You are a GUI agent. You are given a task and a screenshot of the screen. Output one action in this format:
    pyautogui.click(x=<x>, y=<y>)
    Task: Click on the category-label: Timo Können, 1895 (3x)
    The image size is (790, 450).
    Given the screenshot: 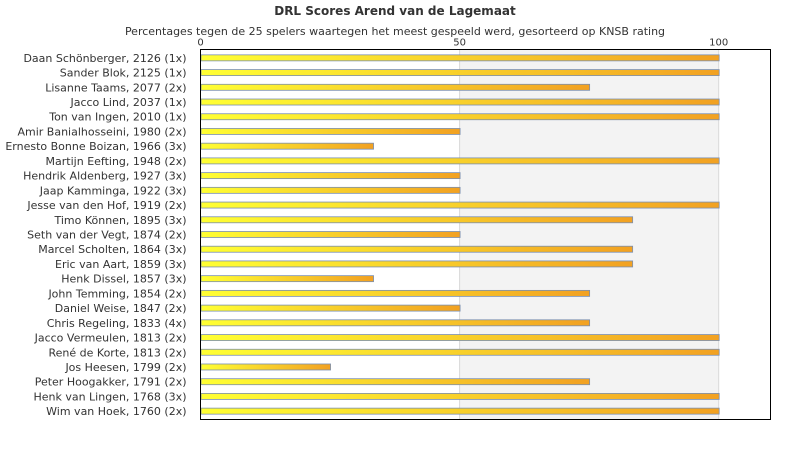 What is the action you would take?
    pyautogui.click(x=119, y=220)
    